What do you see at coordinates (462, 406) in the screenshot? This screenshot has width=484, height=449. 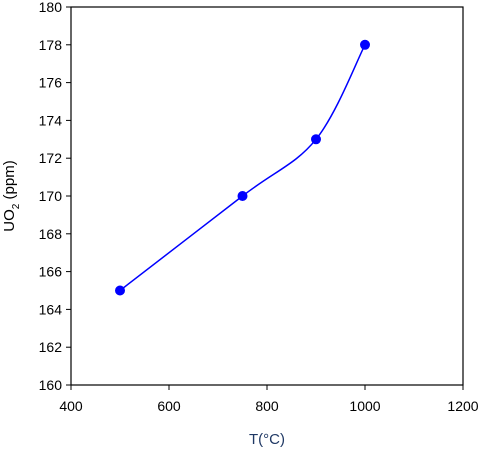 I see `x-tick-label: 1200` at bounding box center [462, 406].